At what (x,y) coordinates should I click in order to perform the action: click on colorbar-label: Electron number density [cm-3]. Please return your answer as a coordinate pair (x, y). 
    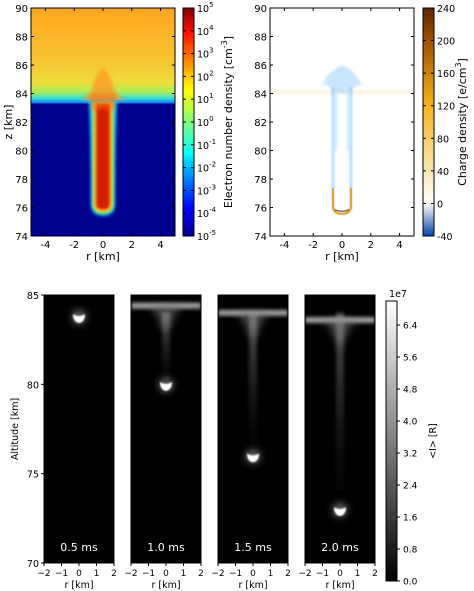
    Looking at the image, I should click on (227, 122).